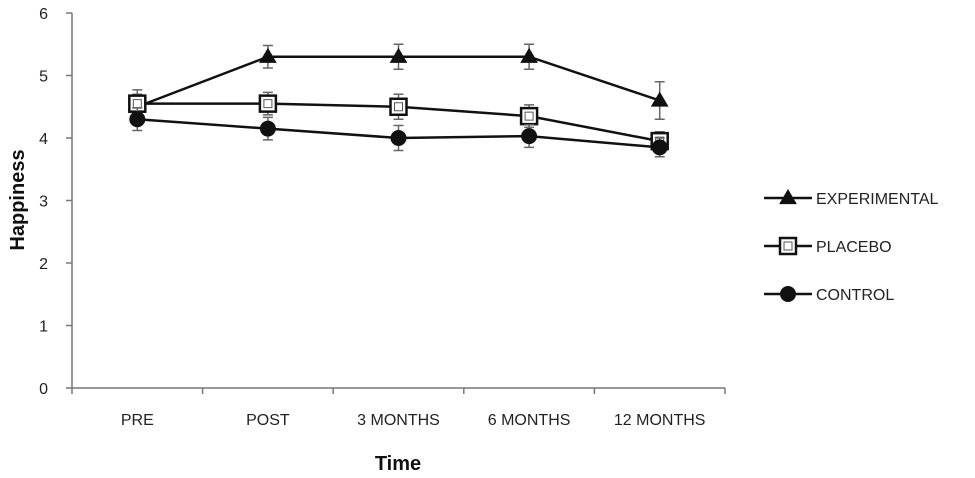 This screenshot has width=975, height=478. I want to click on y-tick-label: 5, so click(43, 77).